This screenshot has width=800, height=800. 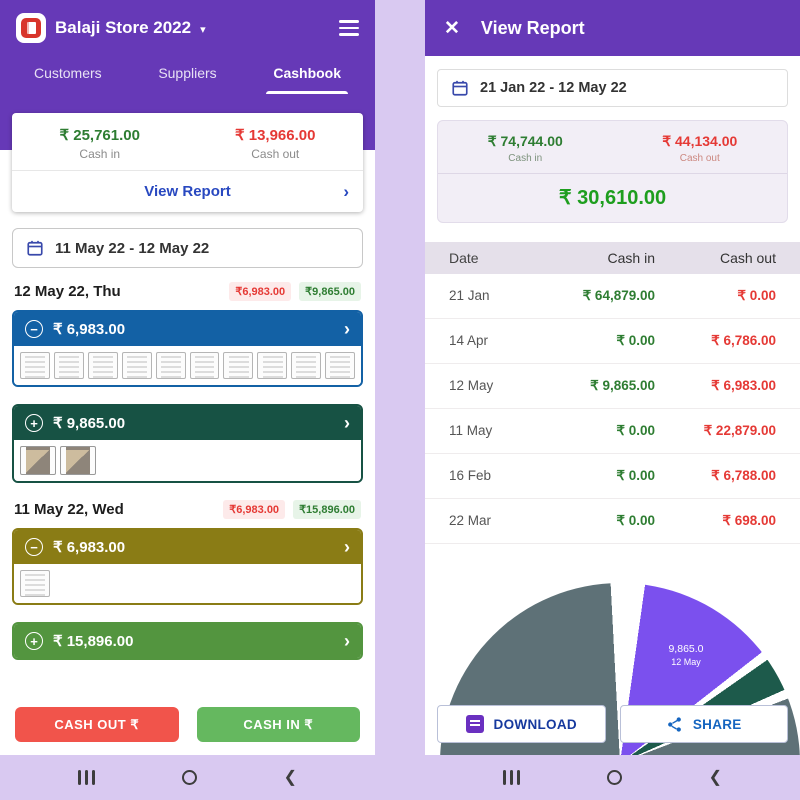 I want to click on cash-in-entry: + ₹ 9,865.00 ›, so click(x=187, y=443).